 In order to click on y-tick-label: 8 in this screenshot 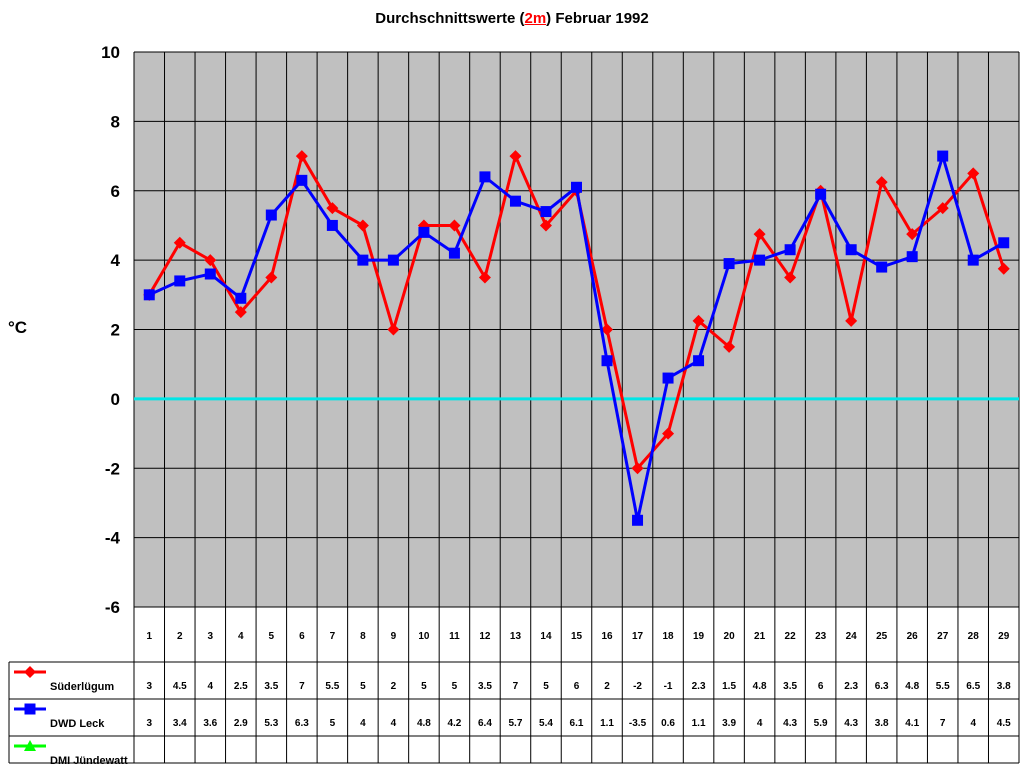, I will do `click(115, 121)`.